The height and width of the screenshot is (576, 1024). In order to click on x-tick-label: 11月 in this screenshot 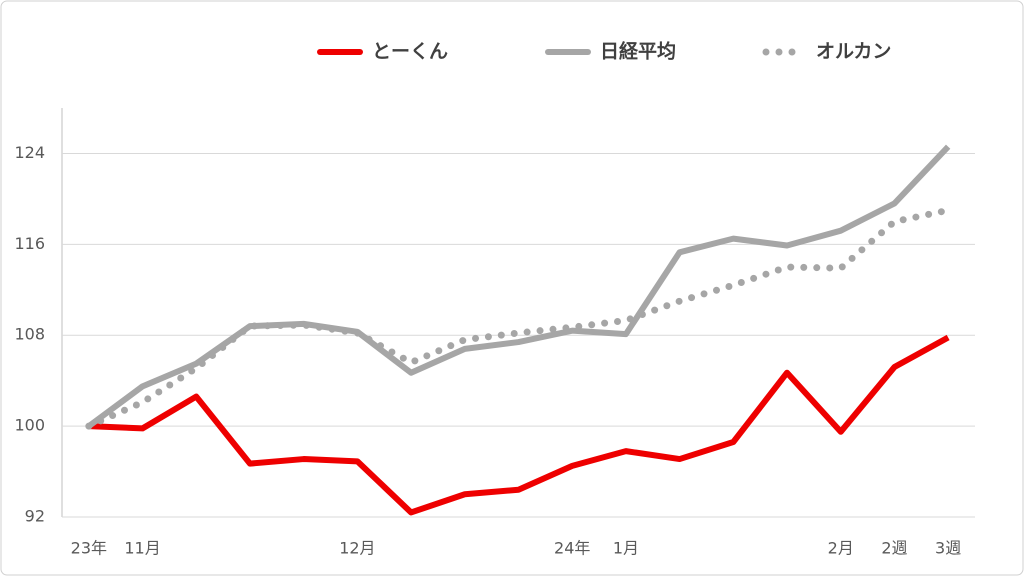, I will do `click(142, 548)`.